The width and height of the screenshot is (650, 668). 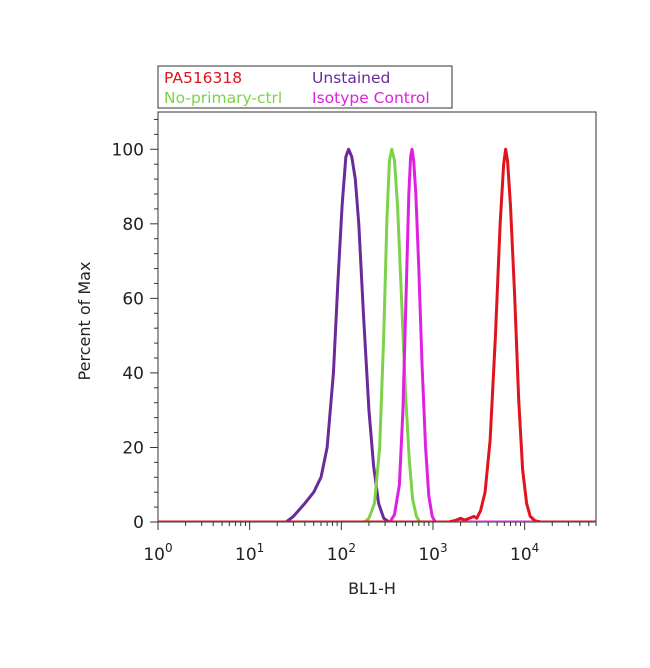 What do you see at coordinates (133, 448) in the screenshot?
I see `y-tick-label: 20` at bounding box center [133, 448].